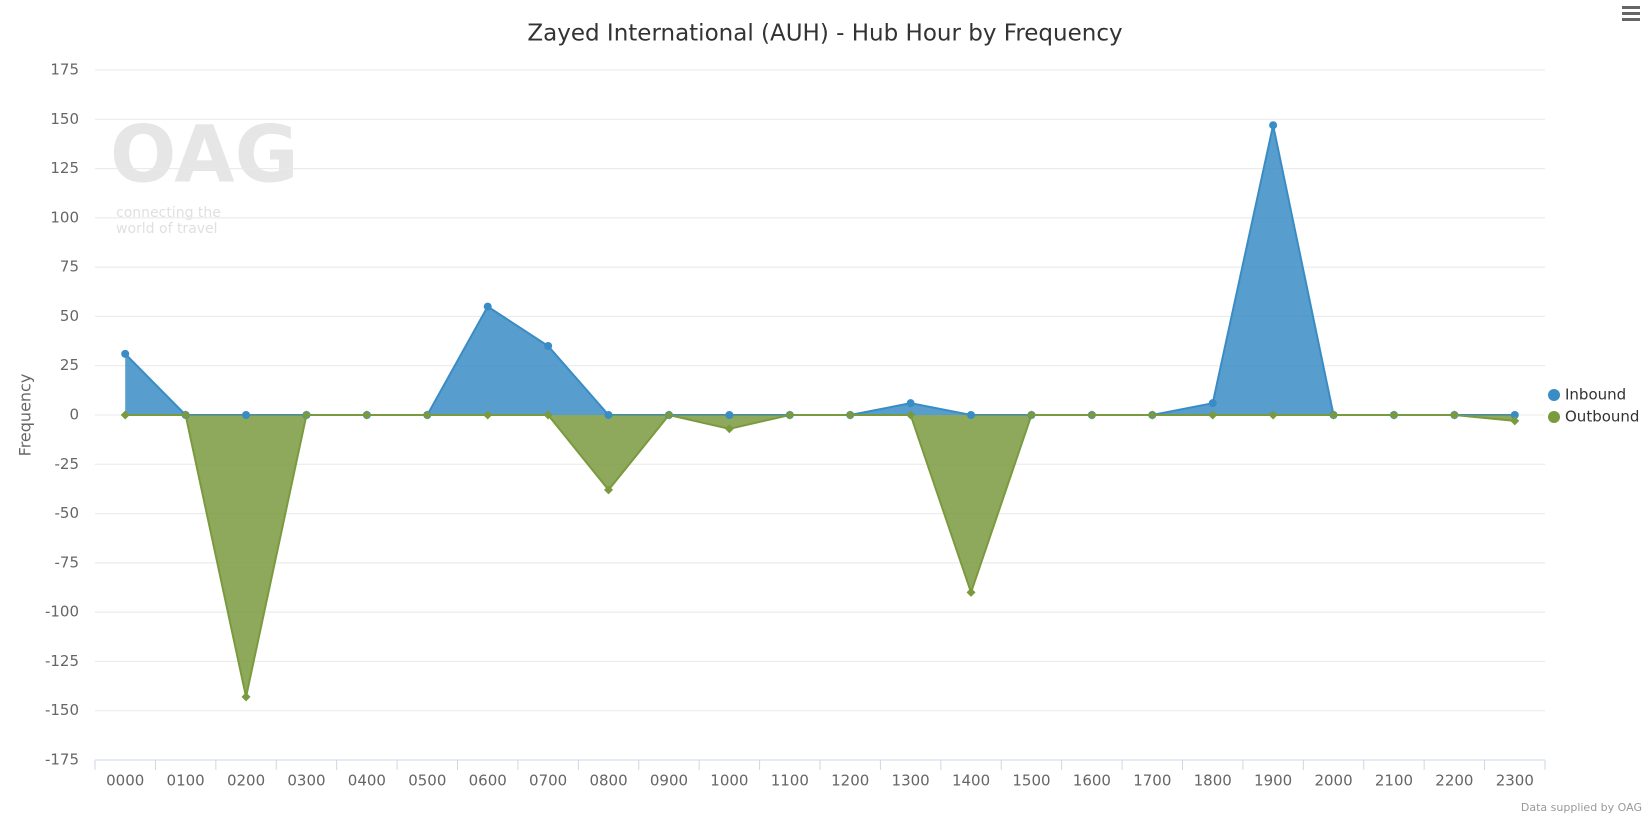  I want to click on credits: Data supplied by OAG, so click(1581, 807).